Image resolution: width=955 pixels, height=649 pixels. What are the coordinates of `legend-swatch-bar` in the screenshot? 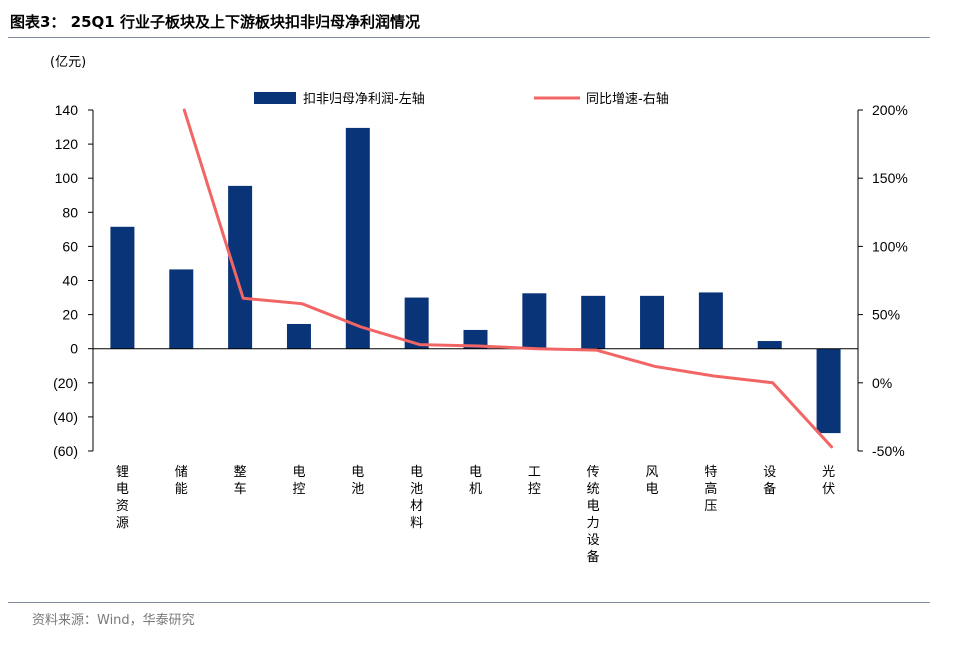 It's located at (275, 98).